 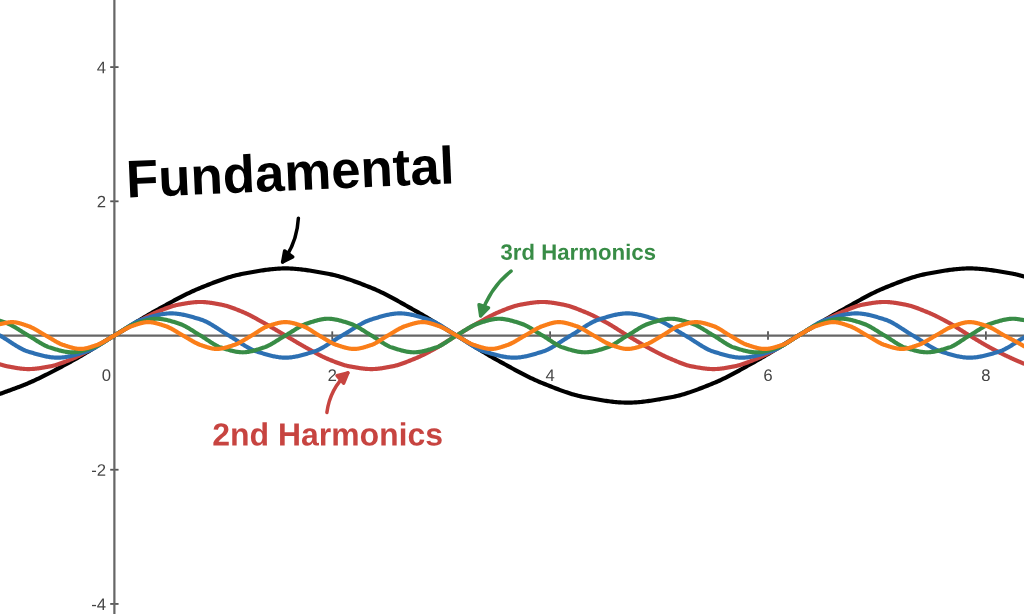 What do you see at coordinates (290, 171) in the screenshot?
I see `annotation: Fundamental` at bounding box center [290, 171].